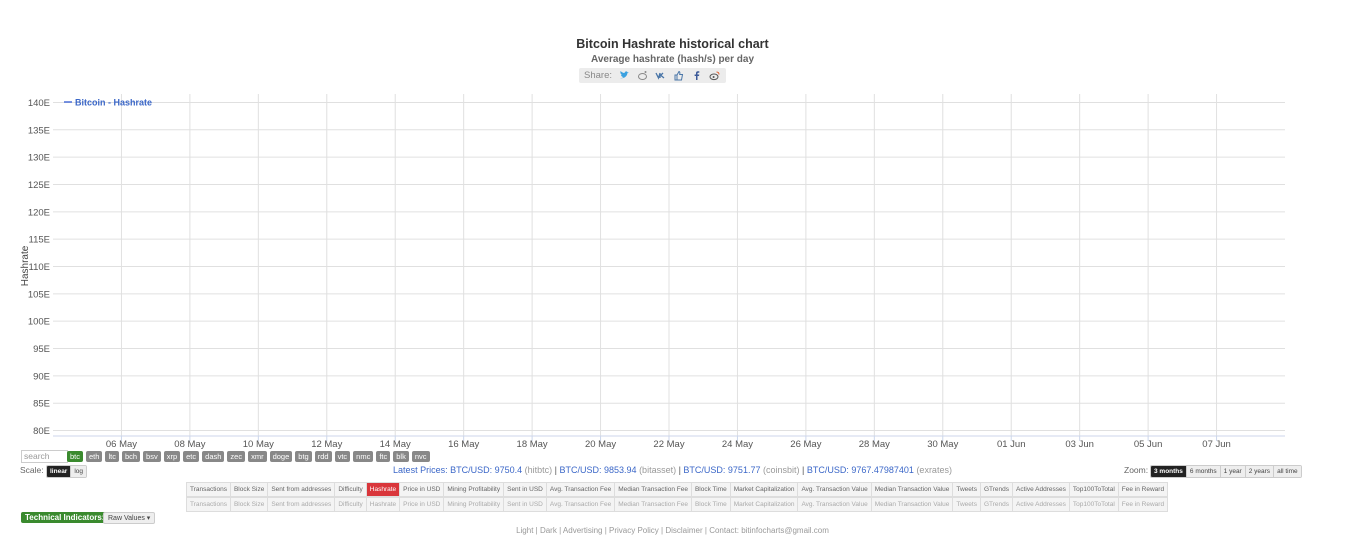 This screenshot has height=555, width=1345. What do you see at coordinates (189, 444) in the screenshot?
I see `x-tick-label: 08 May` at bounding box center [189, 444].